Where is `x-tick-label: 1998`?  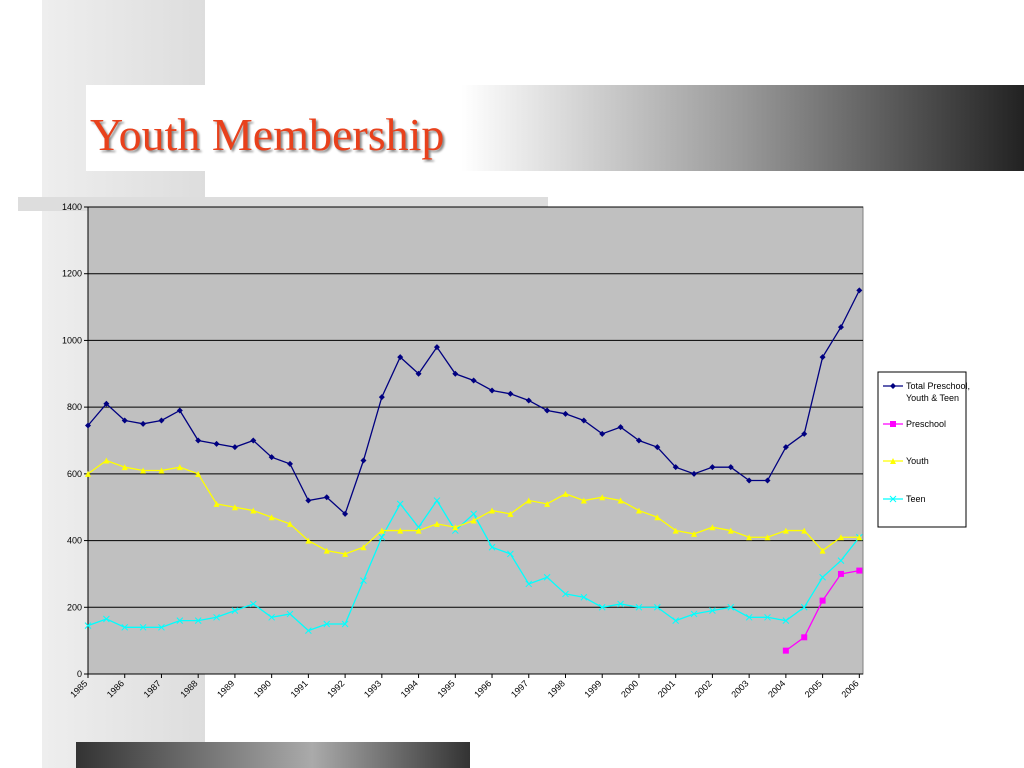
x-tick-label: 1998 is located at coordinates (556, 688).